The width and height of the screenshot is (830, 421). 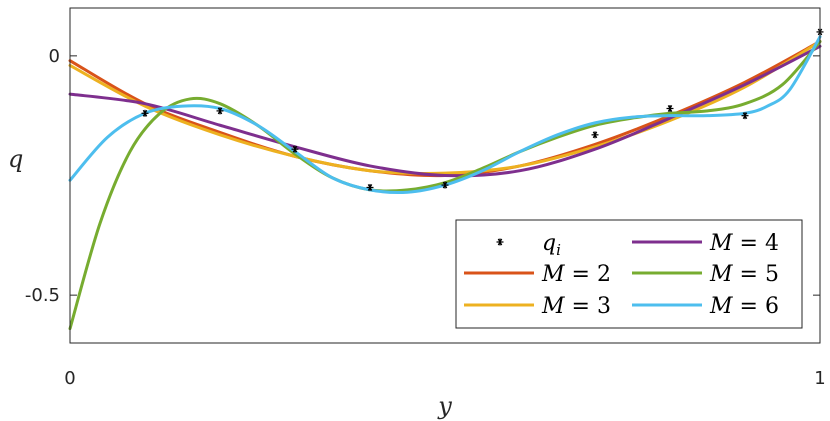 What do you see at coordinates (744, 274) in the screenshot?
I see `legend-label-m5: M = 5` at bounding box center [744, 274].